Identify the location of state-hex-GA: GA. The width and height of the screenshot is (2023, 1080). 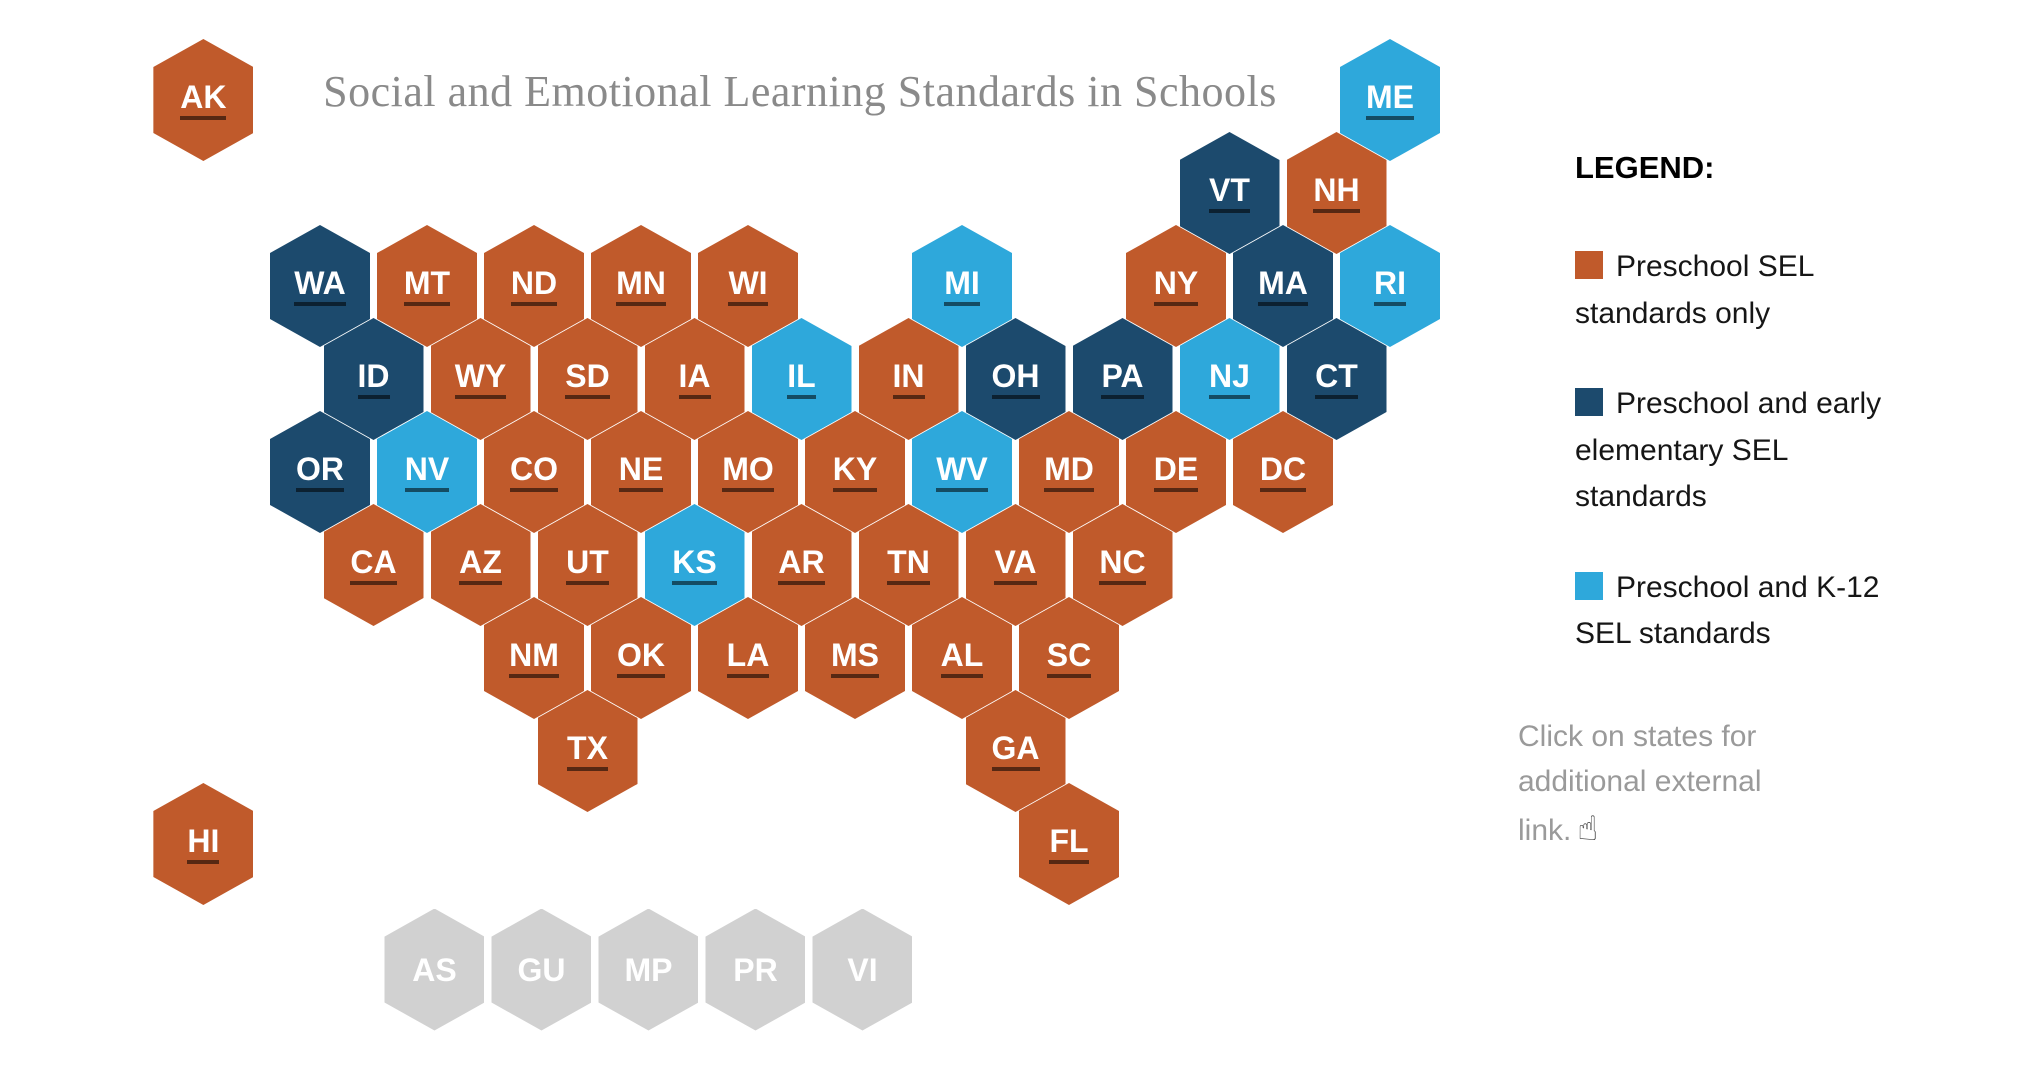
(1015, 751).